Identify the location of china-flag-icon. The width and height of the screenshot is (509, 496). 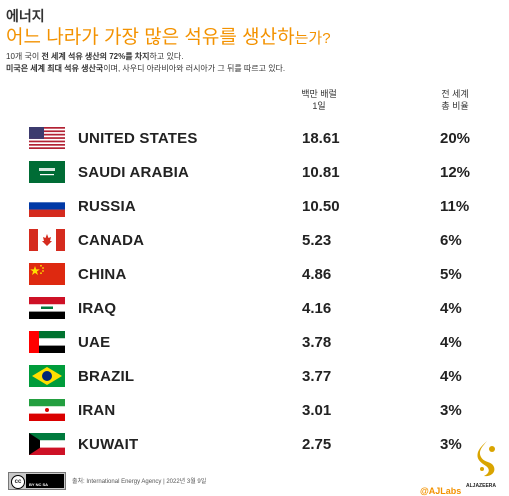
(47, 274).